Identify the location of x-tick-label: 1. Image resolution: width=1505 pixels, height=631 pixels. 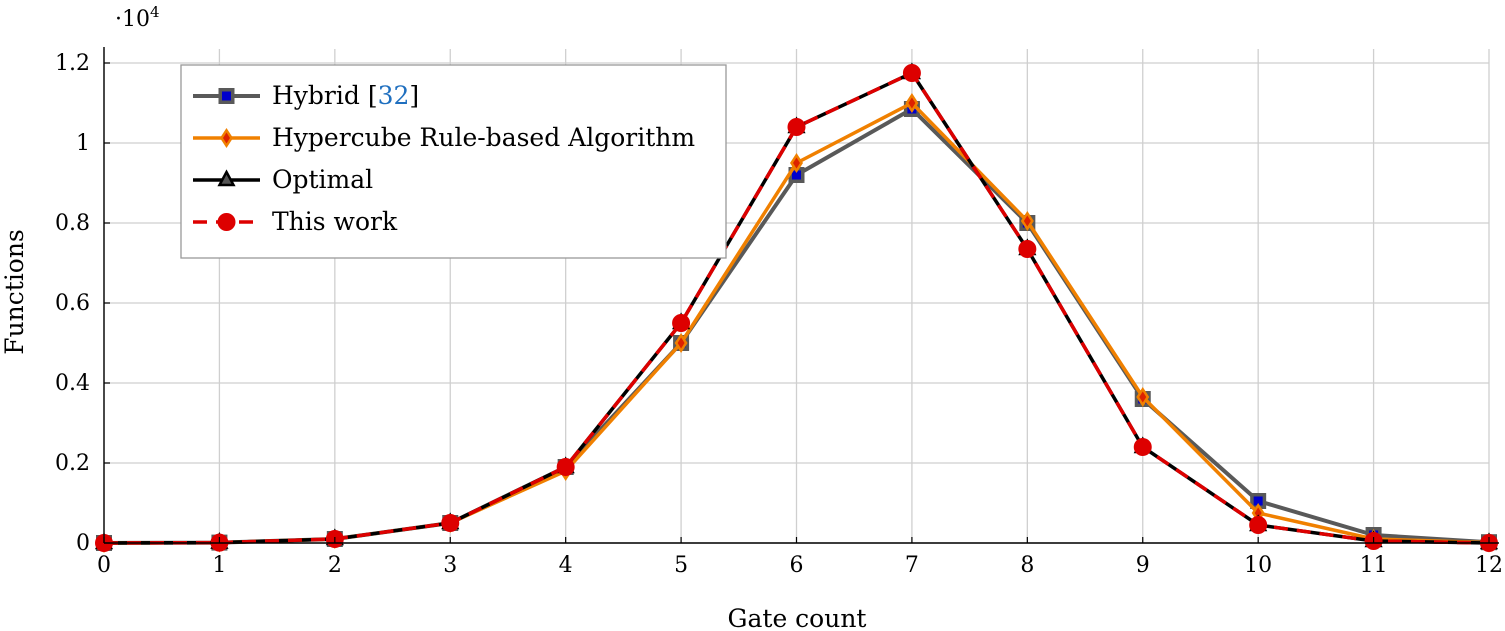
(219, 565).